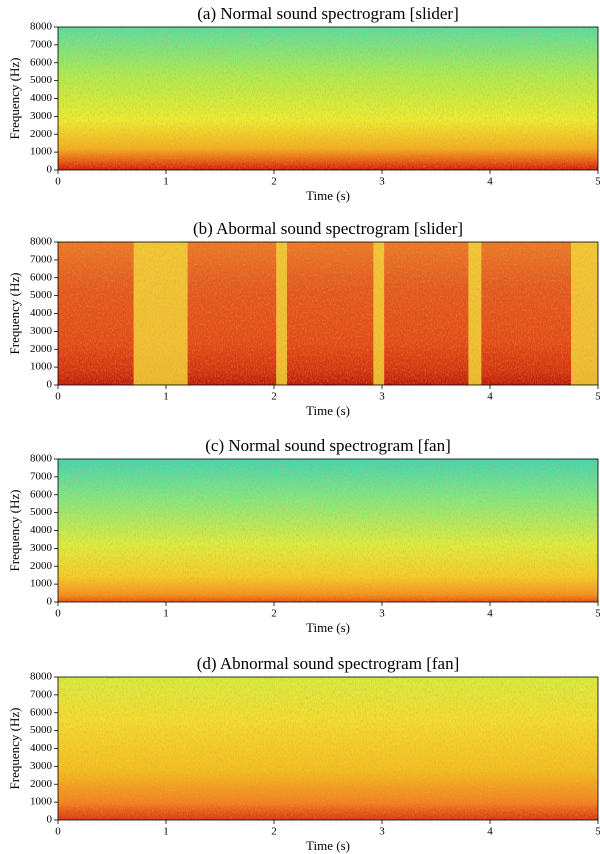 The width and height of the screenshot is (600, 854). I want to click on chart-title: (a) Normal sound spectrogram [slider], so click(328, 13).